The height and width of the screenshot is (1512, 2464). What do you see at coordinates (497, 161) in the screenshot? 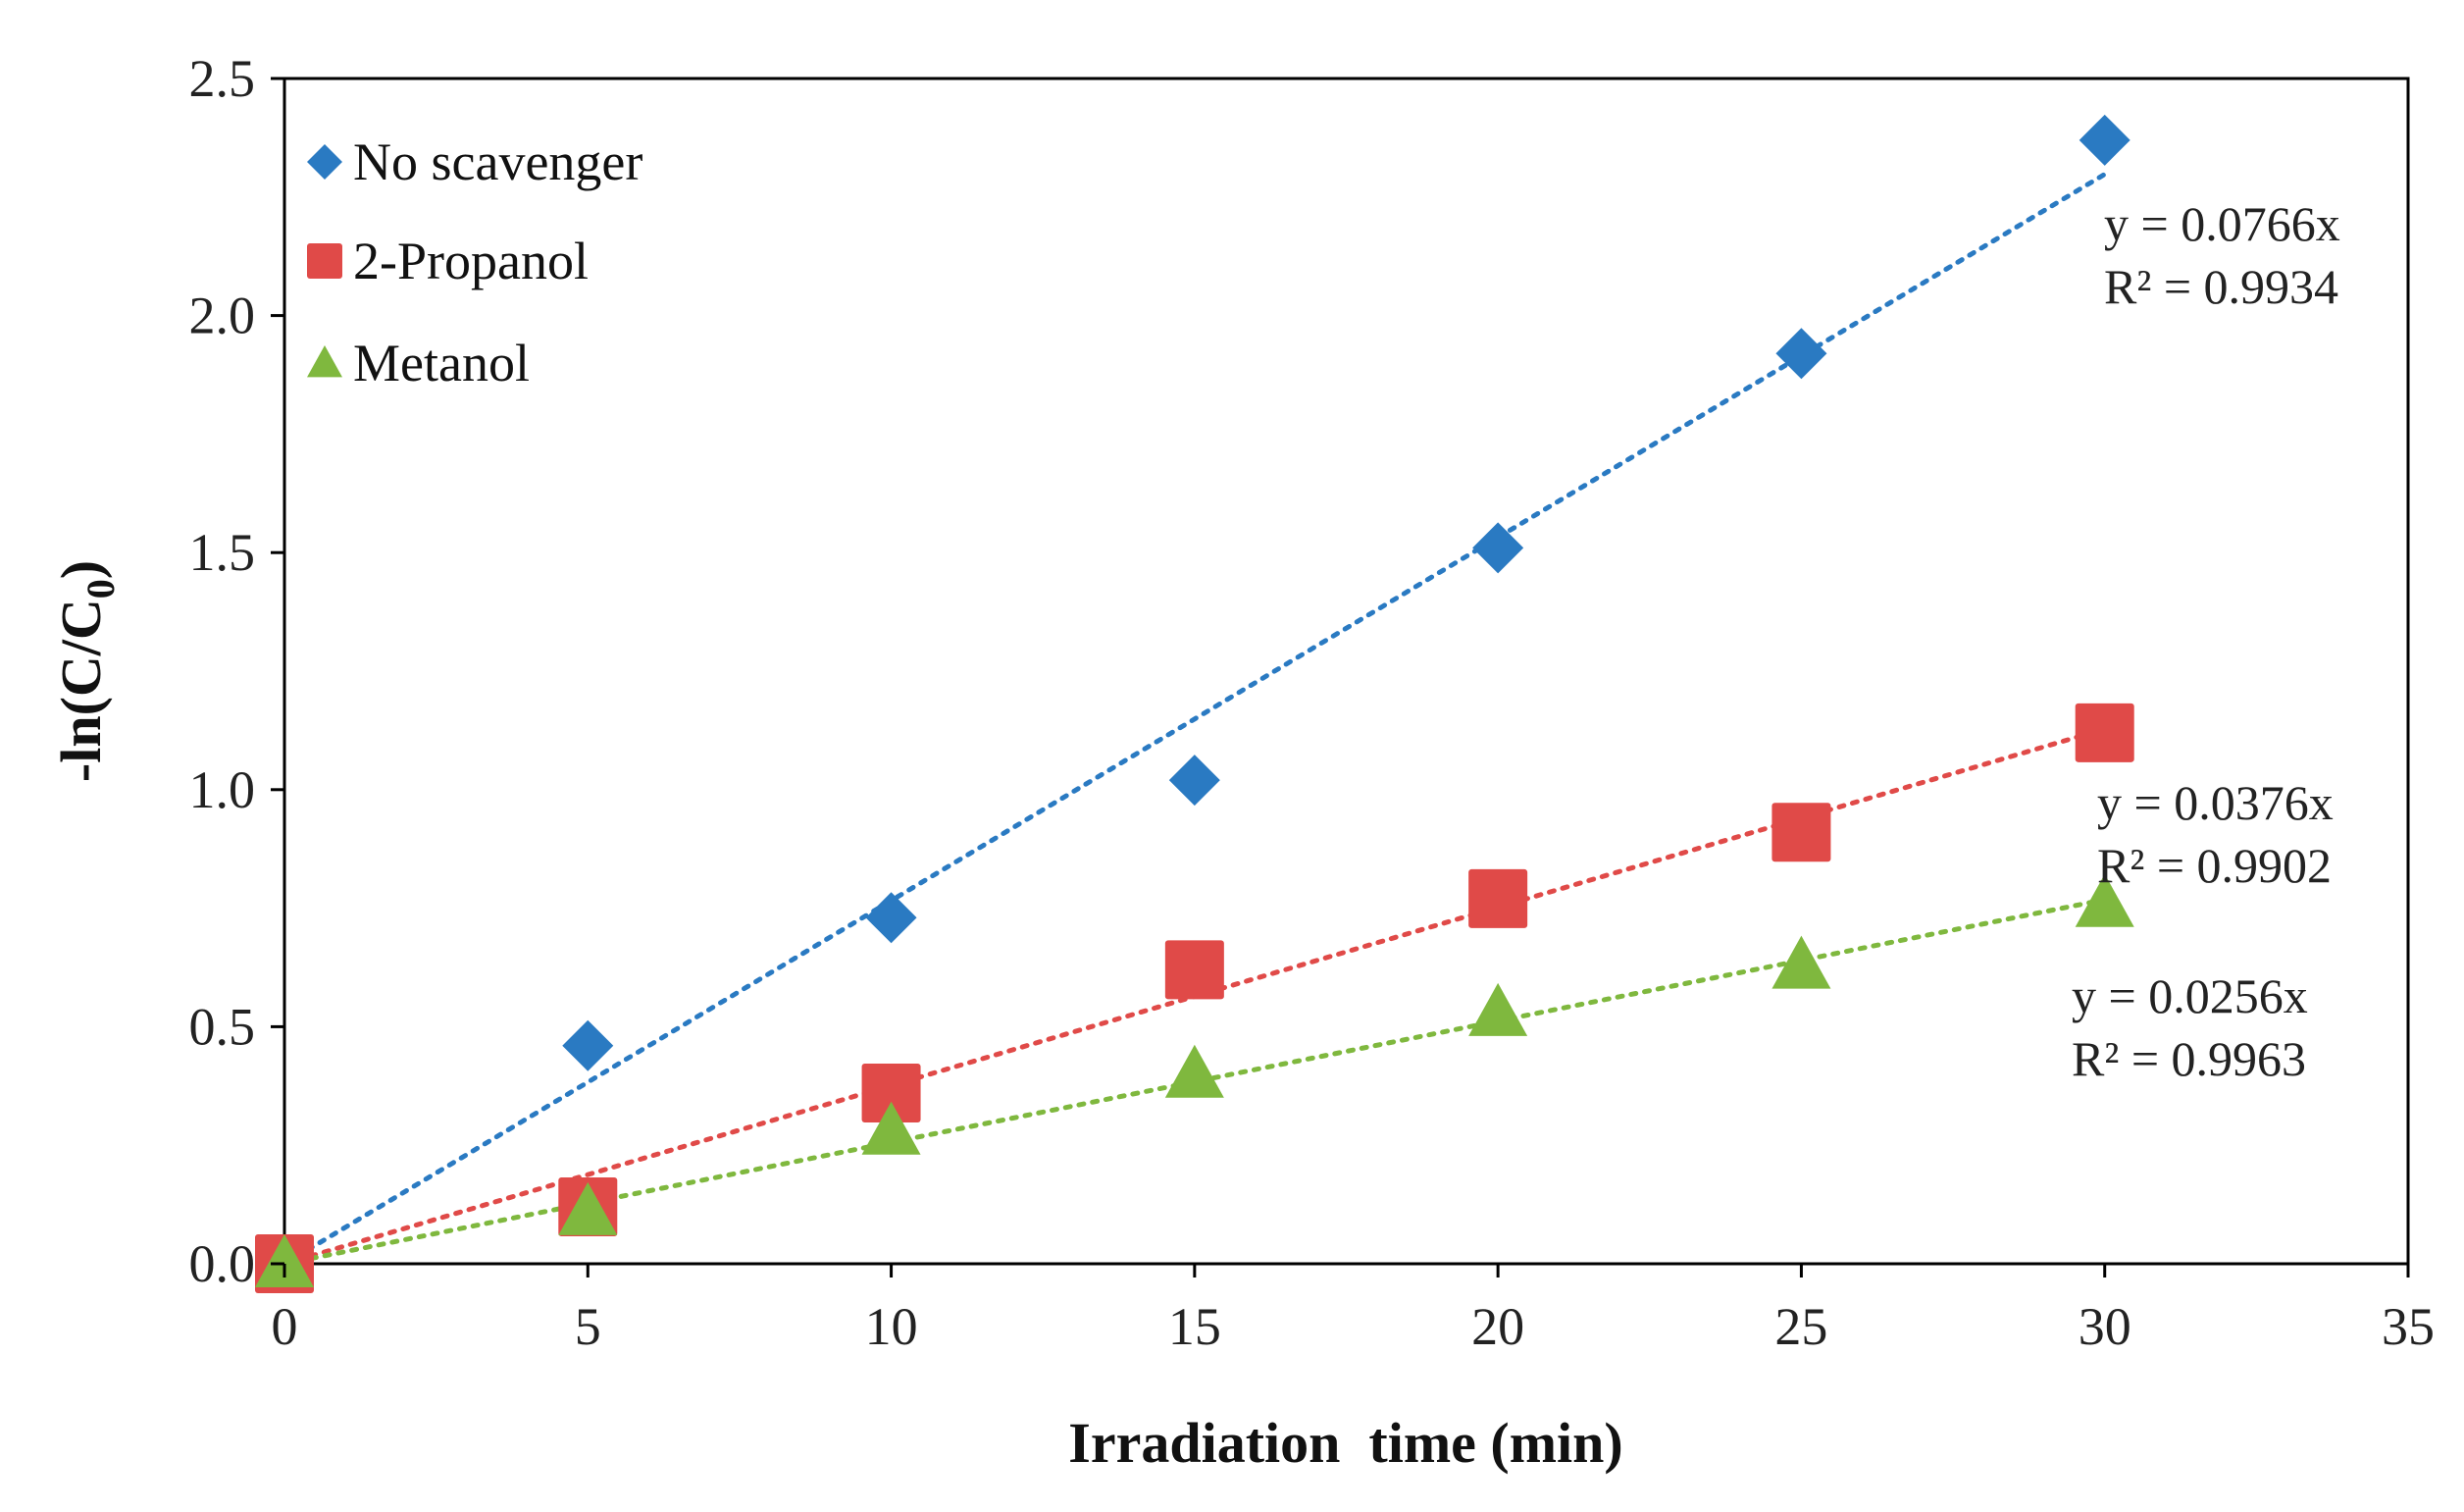
I see `legend-label: No scavenger` at bounding box center [497, 161].